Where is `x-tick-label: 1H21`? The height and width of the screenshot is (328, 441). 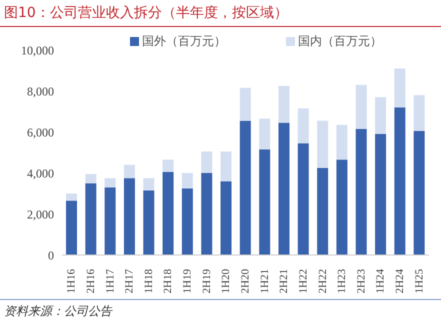
x-tick-label: 1H21 is located at coordinates (264, 281).